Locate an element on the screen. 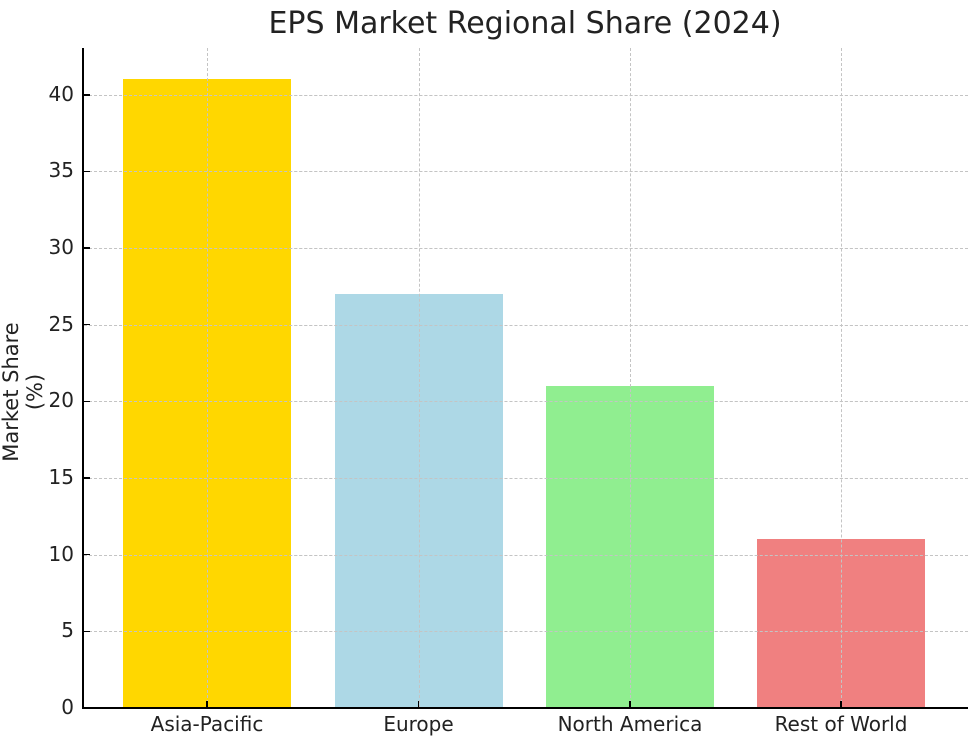 The image size is (980, 753). y-tick-label: 25 is located at coordinates (61, 323).